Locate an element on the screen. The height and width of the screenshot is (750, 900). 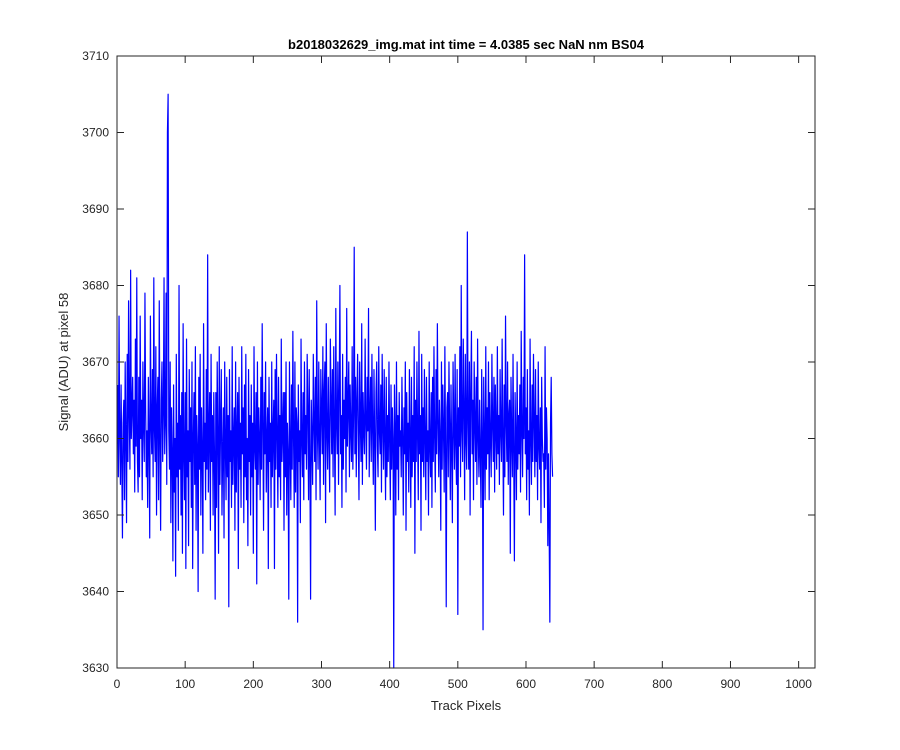
y-tick-label-3710: 3710 is located at coordinates (95, 56).